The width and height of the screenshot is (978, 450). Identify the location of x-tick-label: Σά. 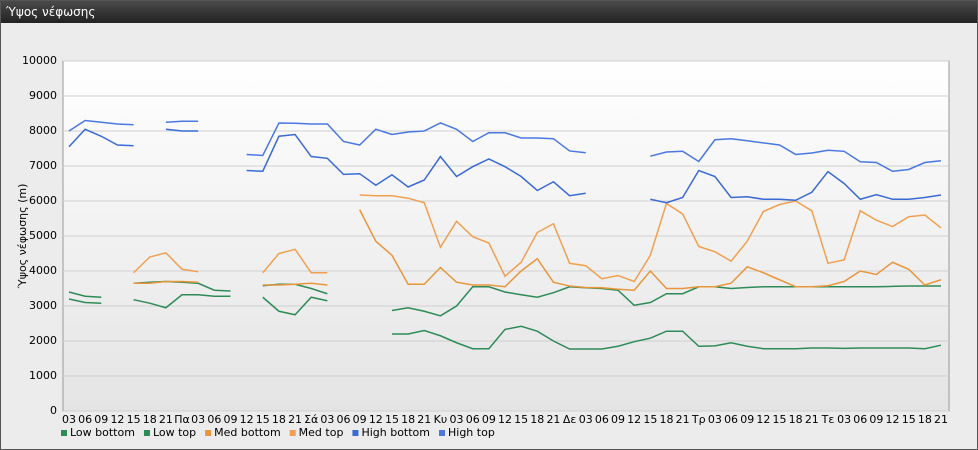
(311, 419).